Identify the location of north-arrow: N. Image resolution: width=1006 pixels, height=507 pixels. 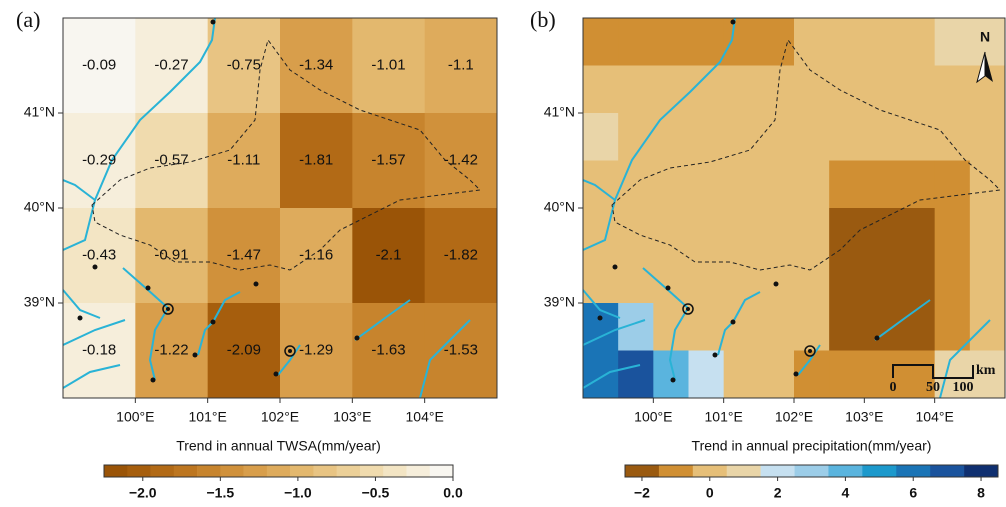
(984, 56).